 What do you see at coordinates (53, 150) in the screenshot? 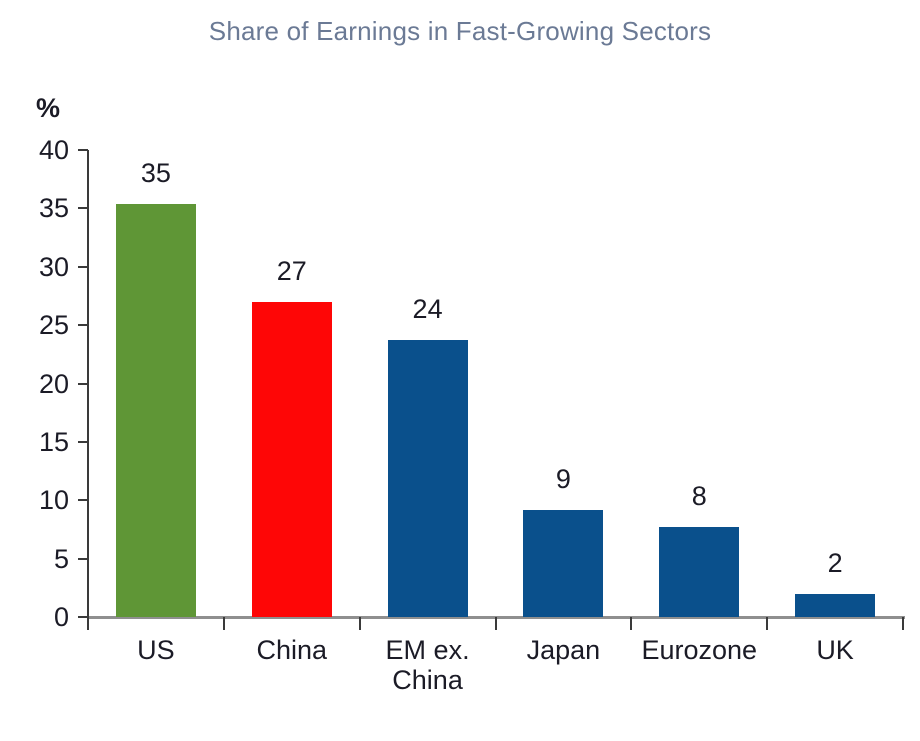
I see `y-axis-tick-label: 40` at bounding box center [53, 150].